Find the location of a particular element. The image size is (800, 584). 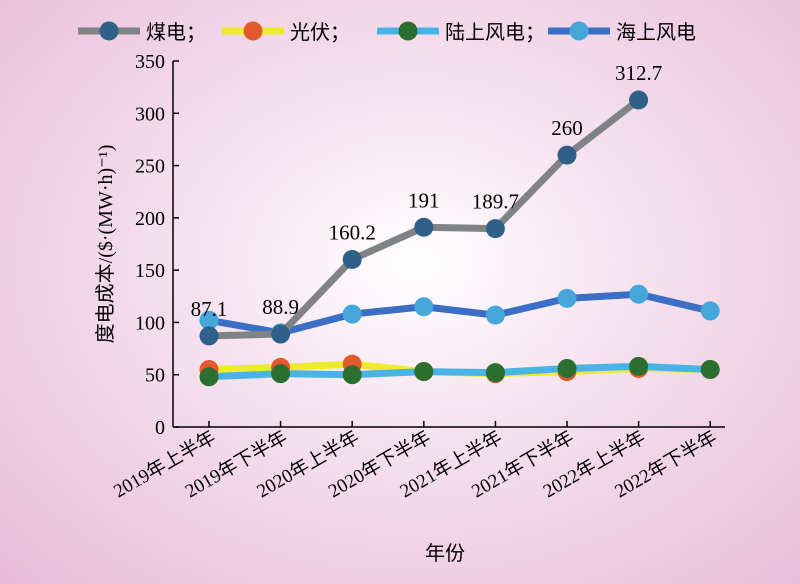

legend: 煤电； 光伏； 陆上风电； 海上风电 is located at coordinates (387, 32).